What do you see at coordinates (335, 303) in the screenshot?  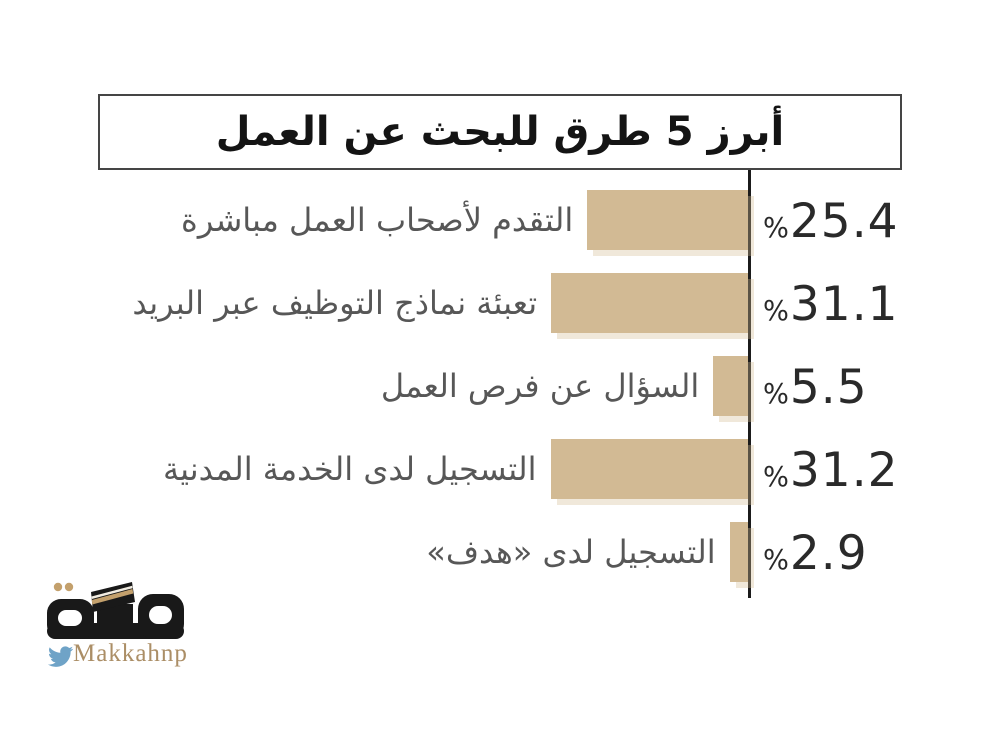 I see `category-label: تعبئة نماذج التوظيف عبر البريد` at bounding box center [335, 303].